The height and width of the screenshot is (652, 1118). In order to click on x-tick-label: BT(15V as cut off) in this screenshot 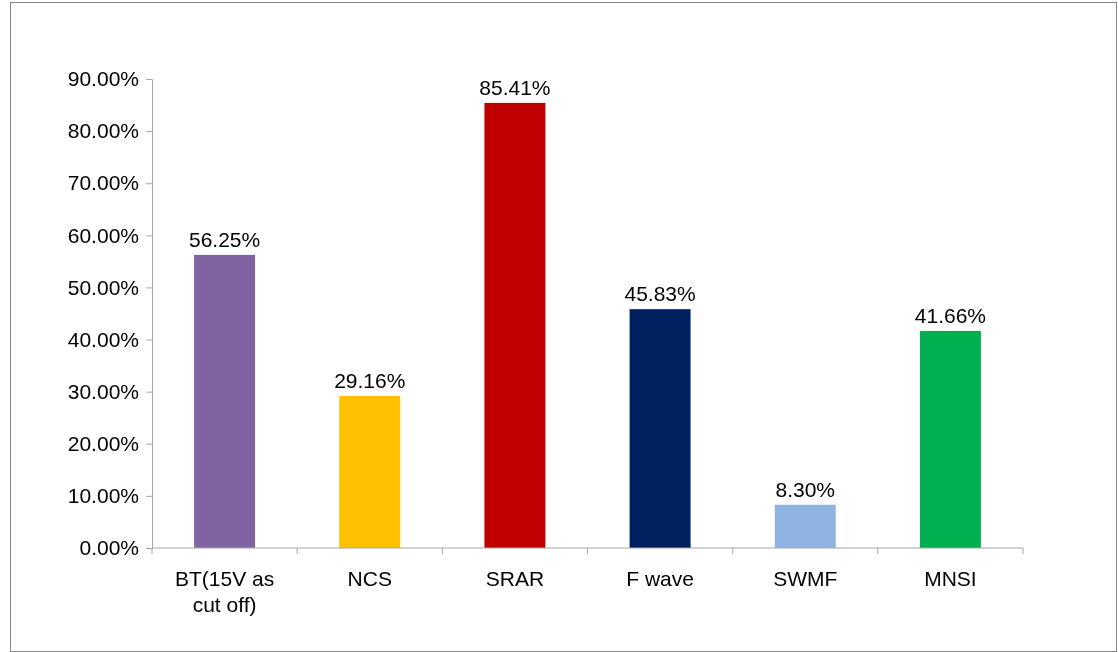, I will do `click(224, 592)`.